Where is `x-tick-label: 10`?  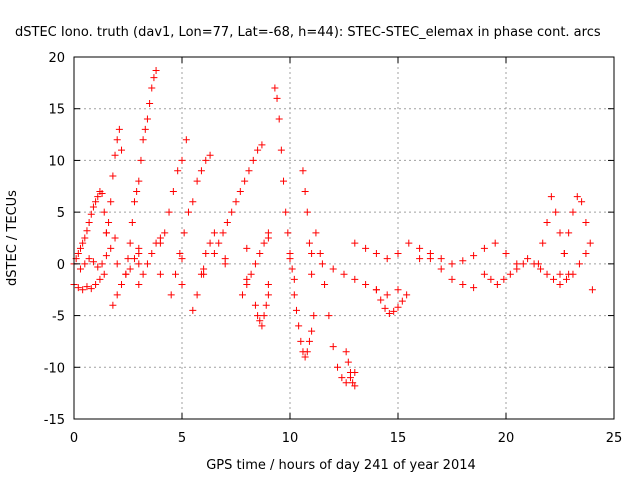 x-tick-label: 10 is located at coordinates (290, 438).